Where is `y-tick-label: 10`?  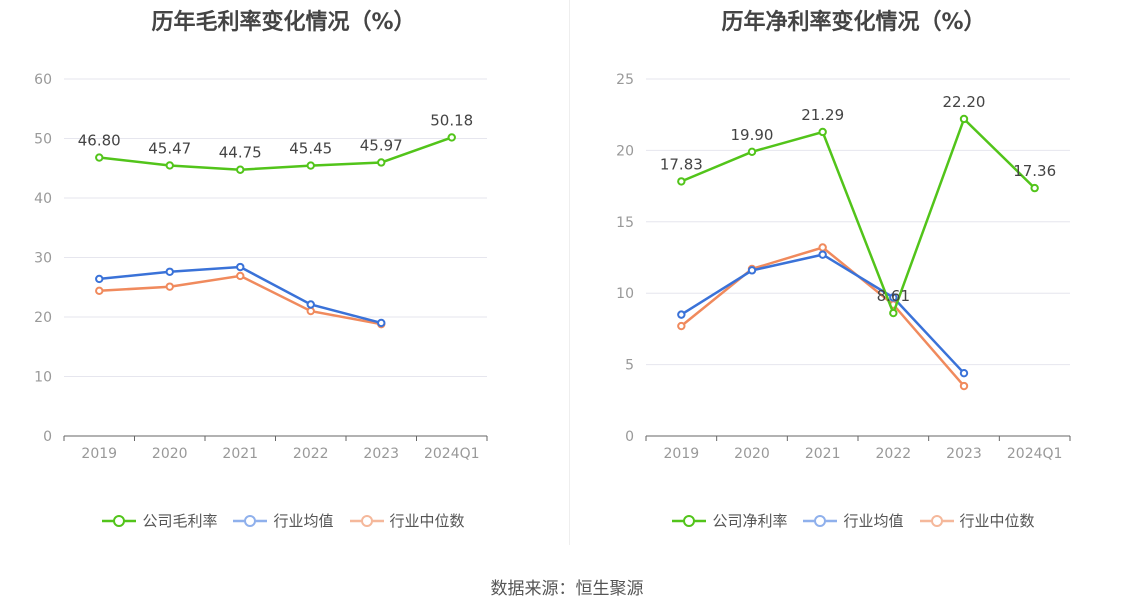 y-tick-label: 10 is located at coordinates (625, 294).